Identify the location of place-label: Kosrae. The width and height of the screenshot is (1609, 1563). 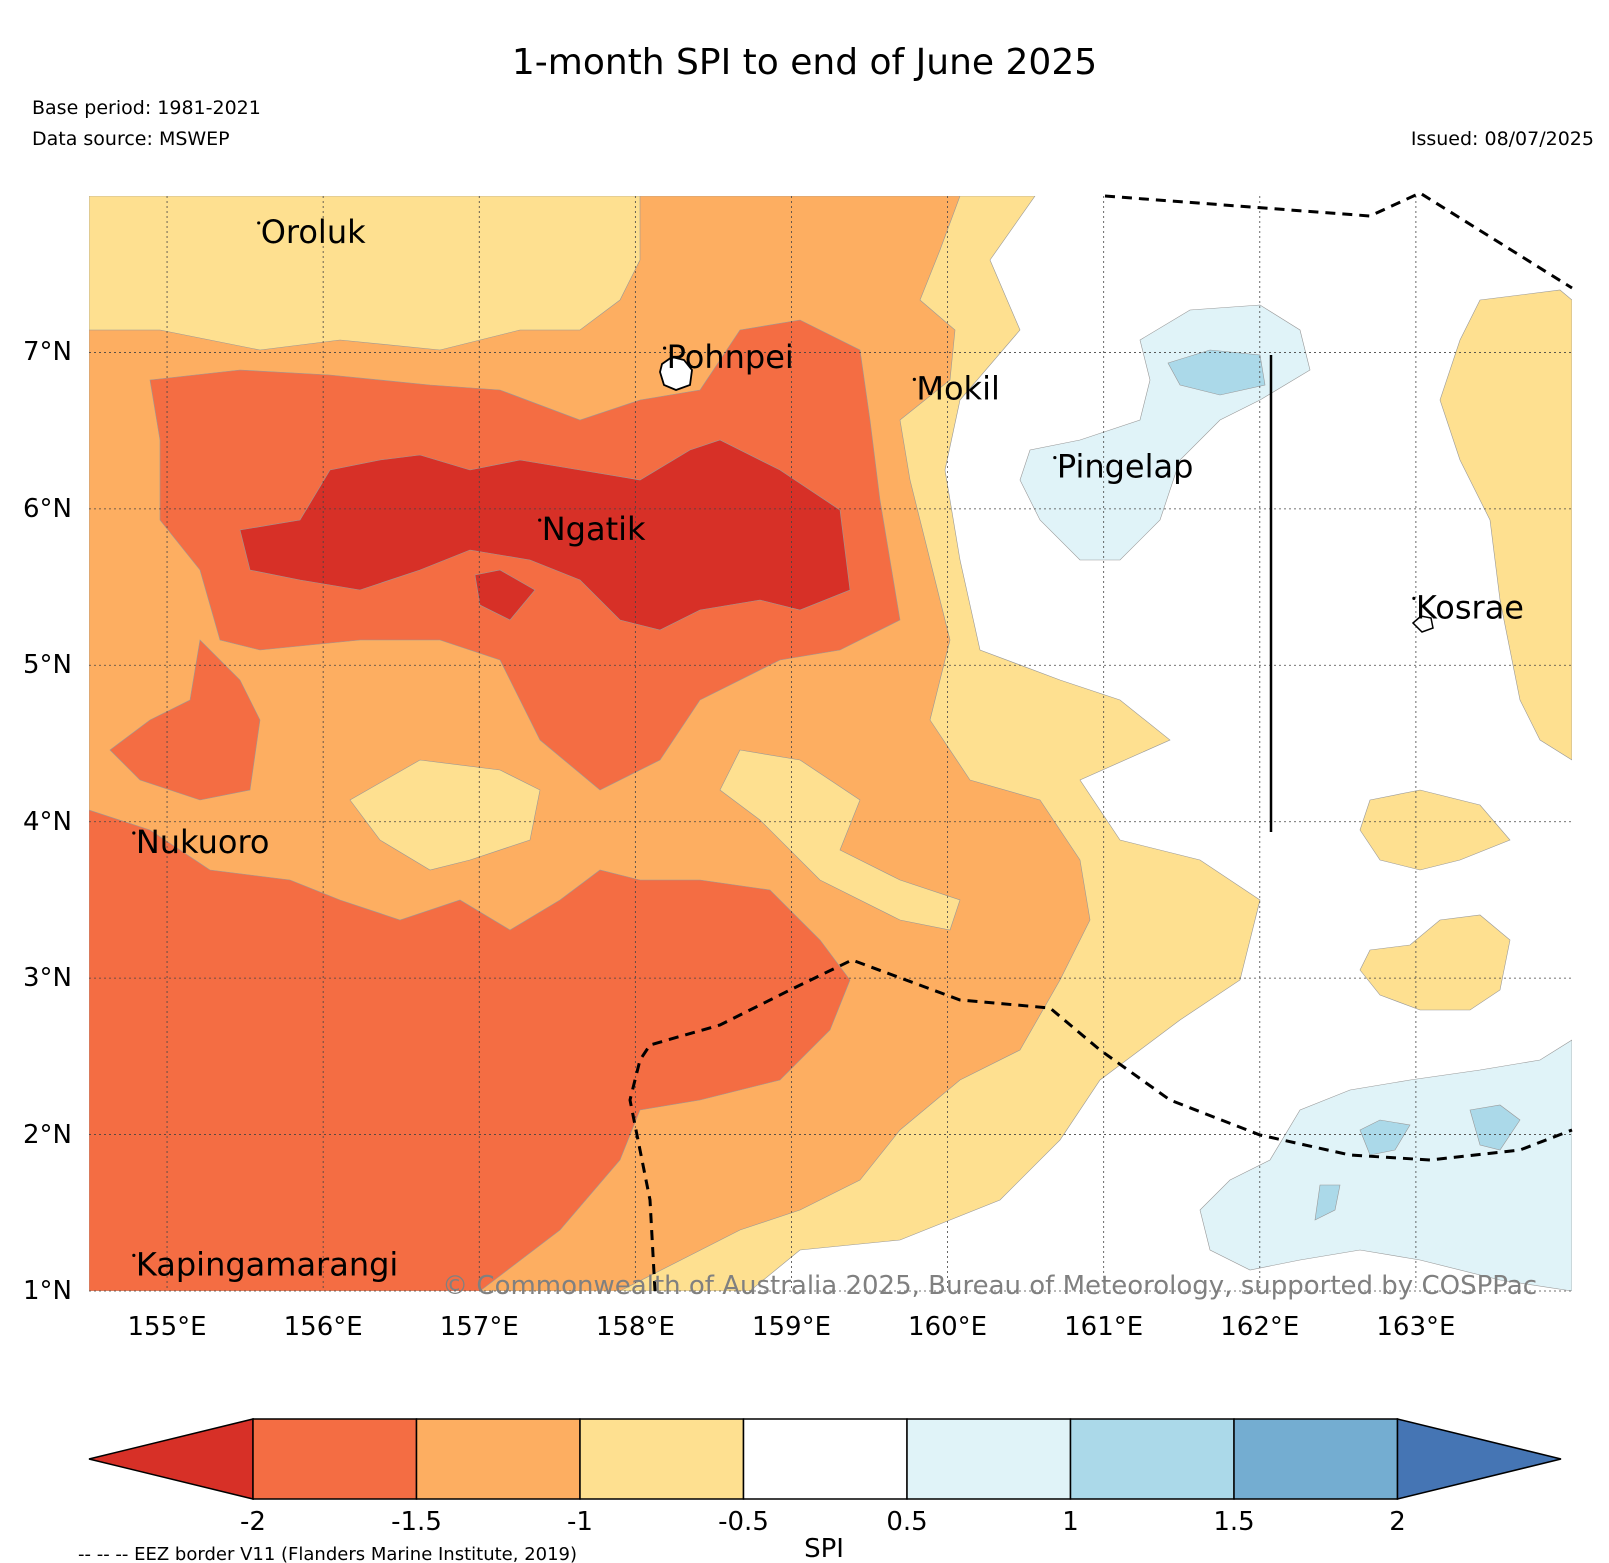
(1470, 607).